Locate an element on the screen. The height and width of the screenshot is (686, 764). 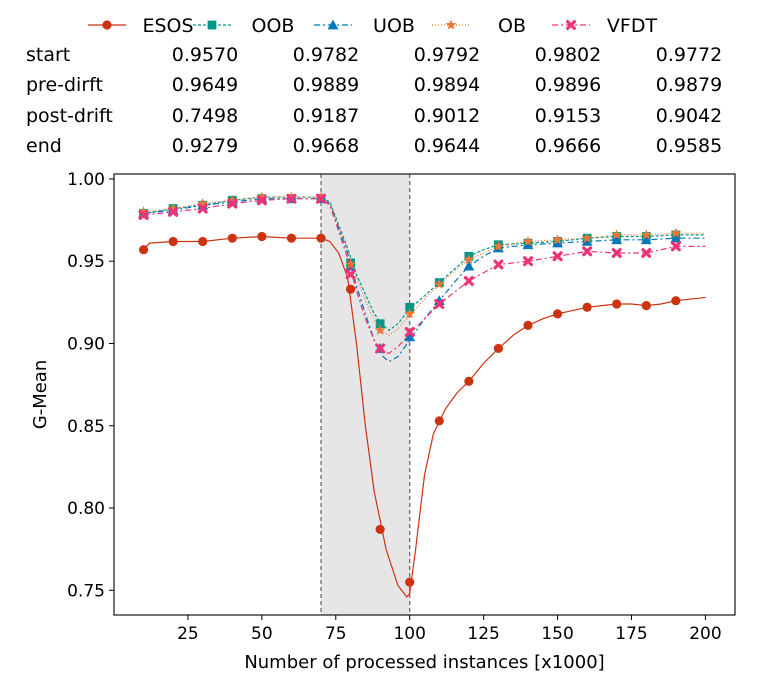
summary-value-ob: 0.9896 is located at coordinates (568, 85).